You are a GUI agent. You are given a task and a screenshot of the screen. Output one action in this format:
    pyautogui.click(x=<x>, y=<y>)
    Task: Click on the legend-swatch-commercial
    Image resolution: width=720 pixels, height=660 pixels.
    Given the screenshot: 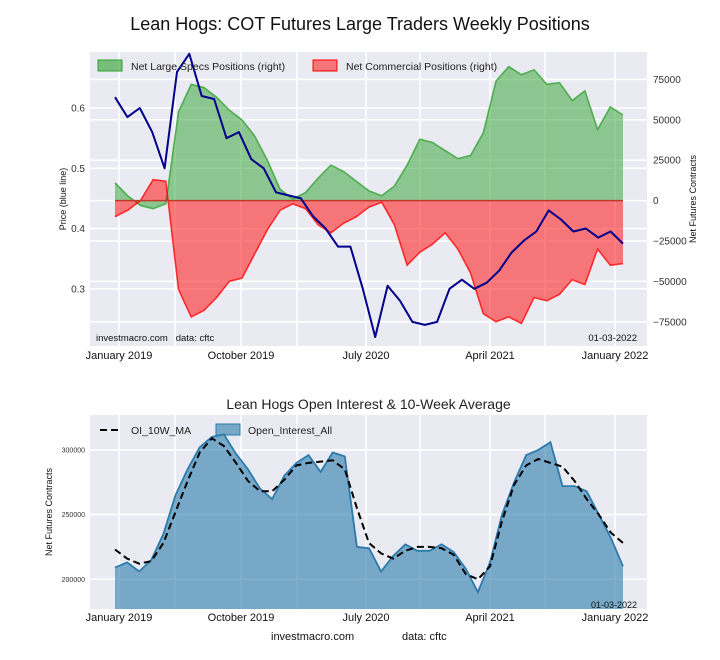 What is the action you would take?
    pyautogui.click(x=325, y=65)
    